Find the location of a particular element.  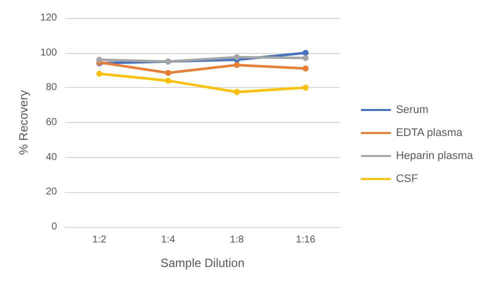

x-axis-title: Sample Dilution is located at coordinates (202, 263).